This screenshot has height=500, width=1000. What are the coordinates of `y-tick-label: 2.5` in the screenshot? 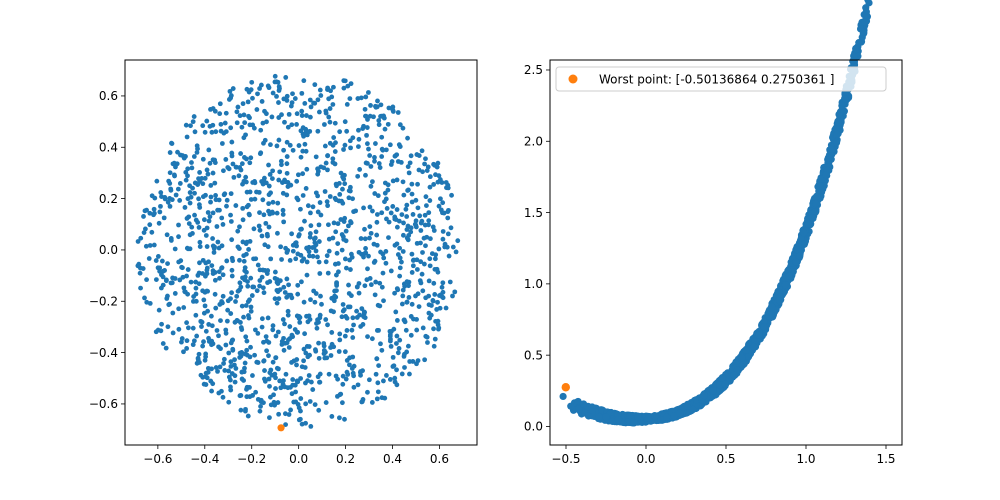 It's located at (533, 70).